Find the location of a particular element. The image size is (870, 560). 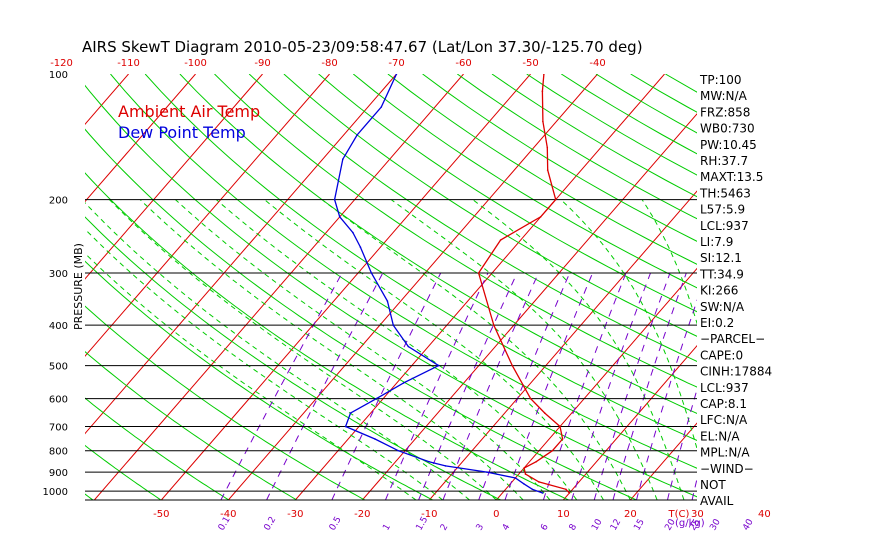

legend-dewpoint: Dew Point Temp is located at coordinates (182, 132).